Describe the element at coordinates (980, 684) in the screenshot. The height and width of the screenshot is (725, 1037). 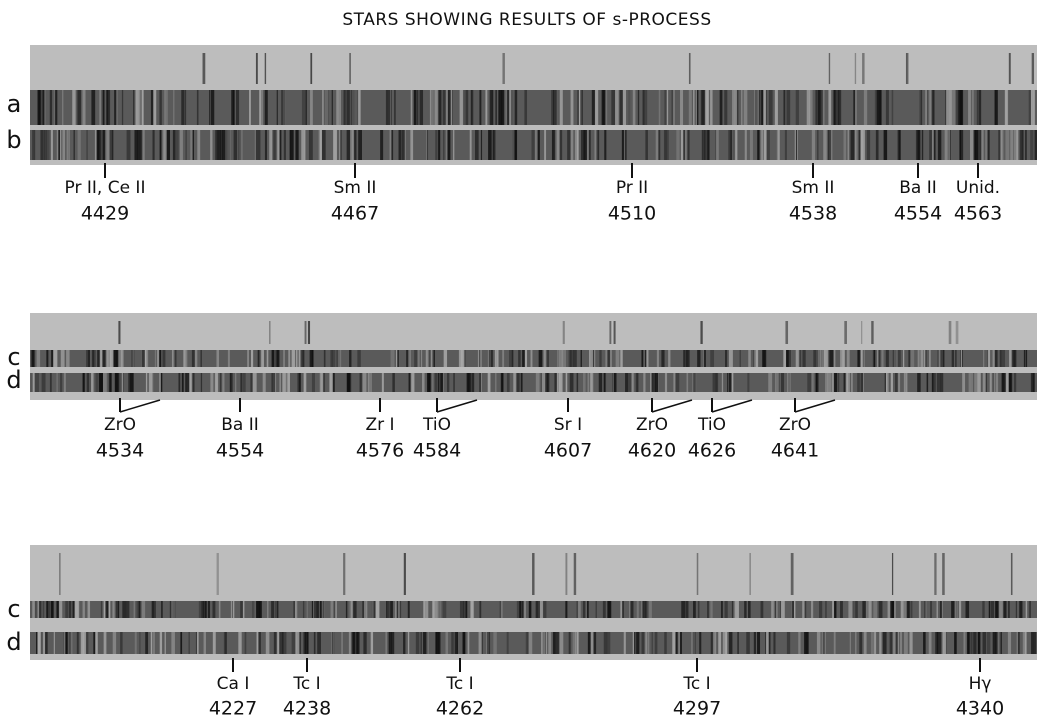
I see `line-label: Hγ` at that location.